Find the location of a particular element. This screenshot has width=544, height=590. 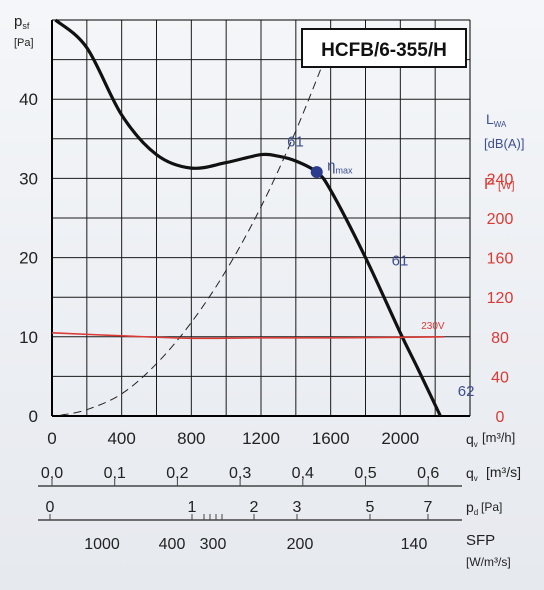

x-tick-label: 2000 is located at coordinates (400, 438).